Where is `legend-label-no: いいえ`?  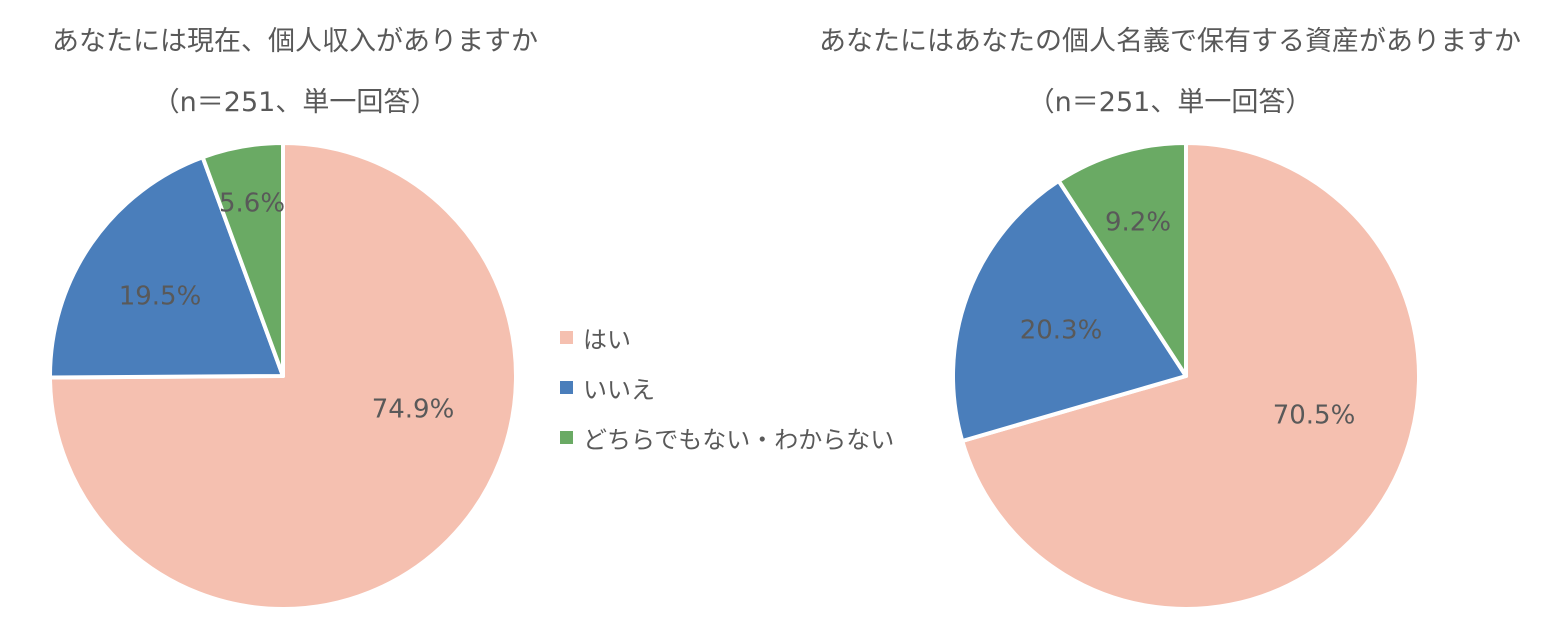 legend-label-no: いいえ is located at coordinates (619, 389).